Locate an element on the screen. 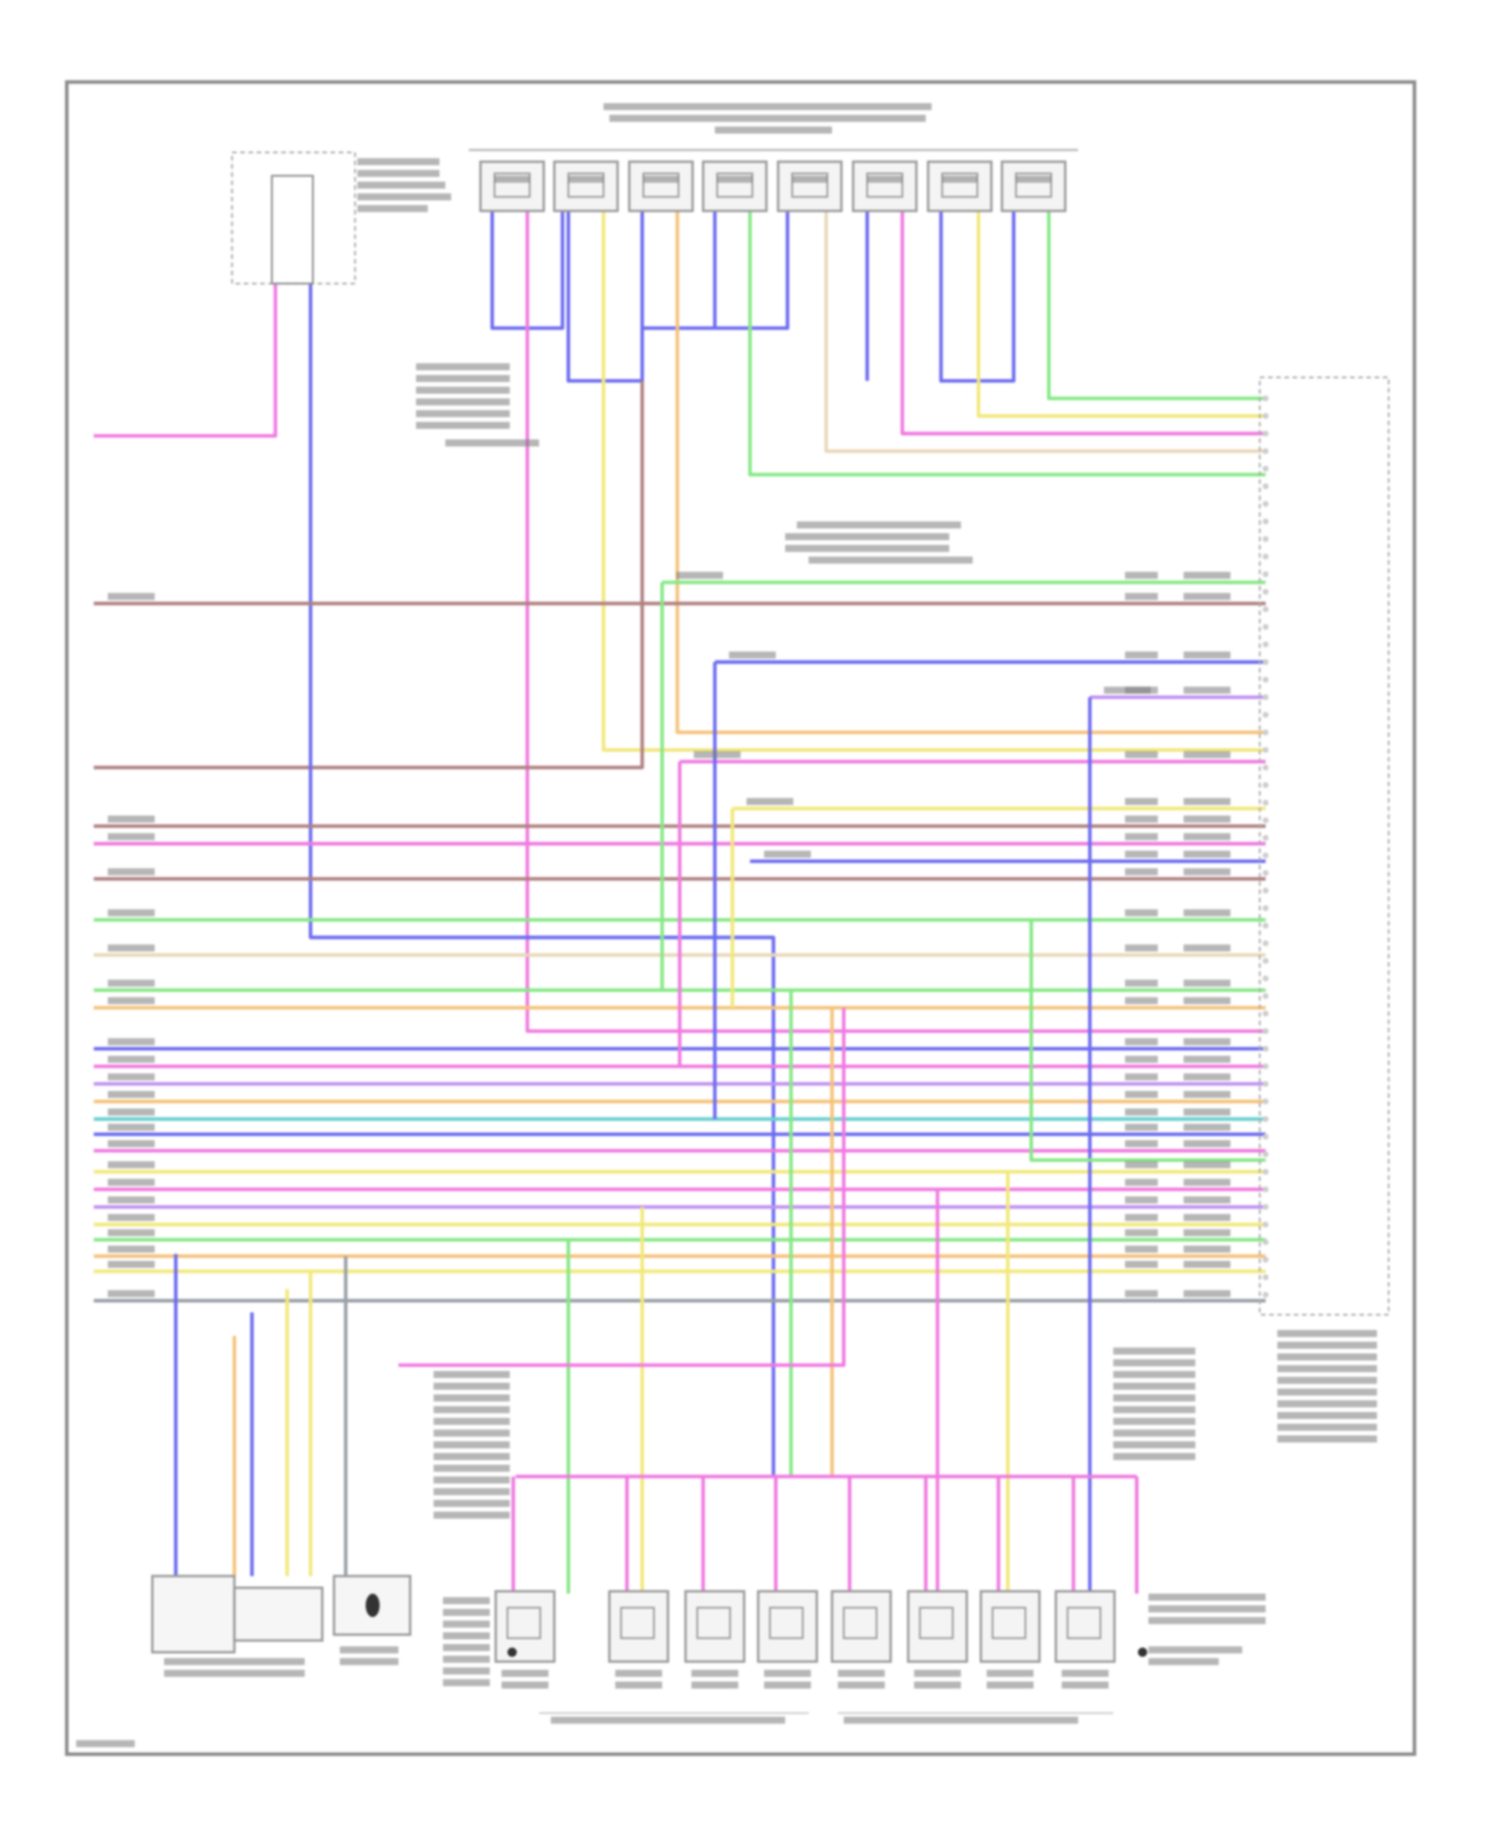 The width and height of the screenshot is (1500, 1828). relay-switch is located at coordinates (292, 229).